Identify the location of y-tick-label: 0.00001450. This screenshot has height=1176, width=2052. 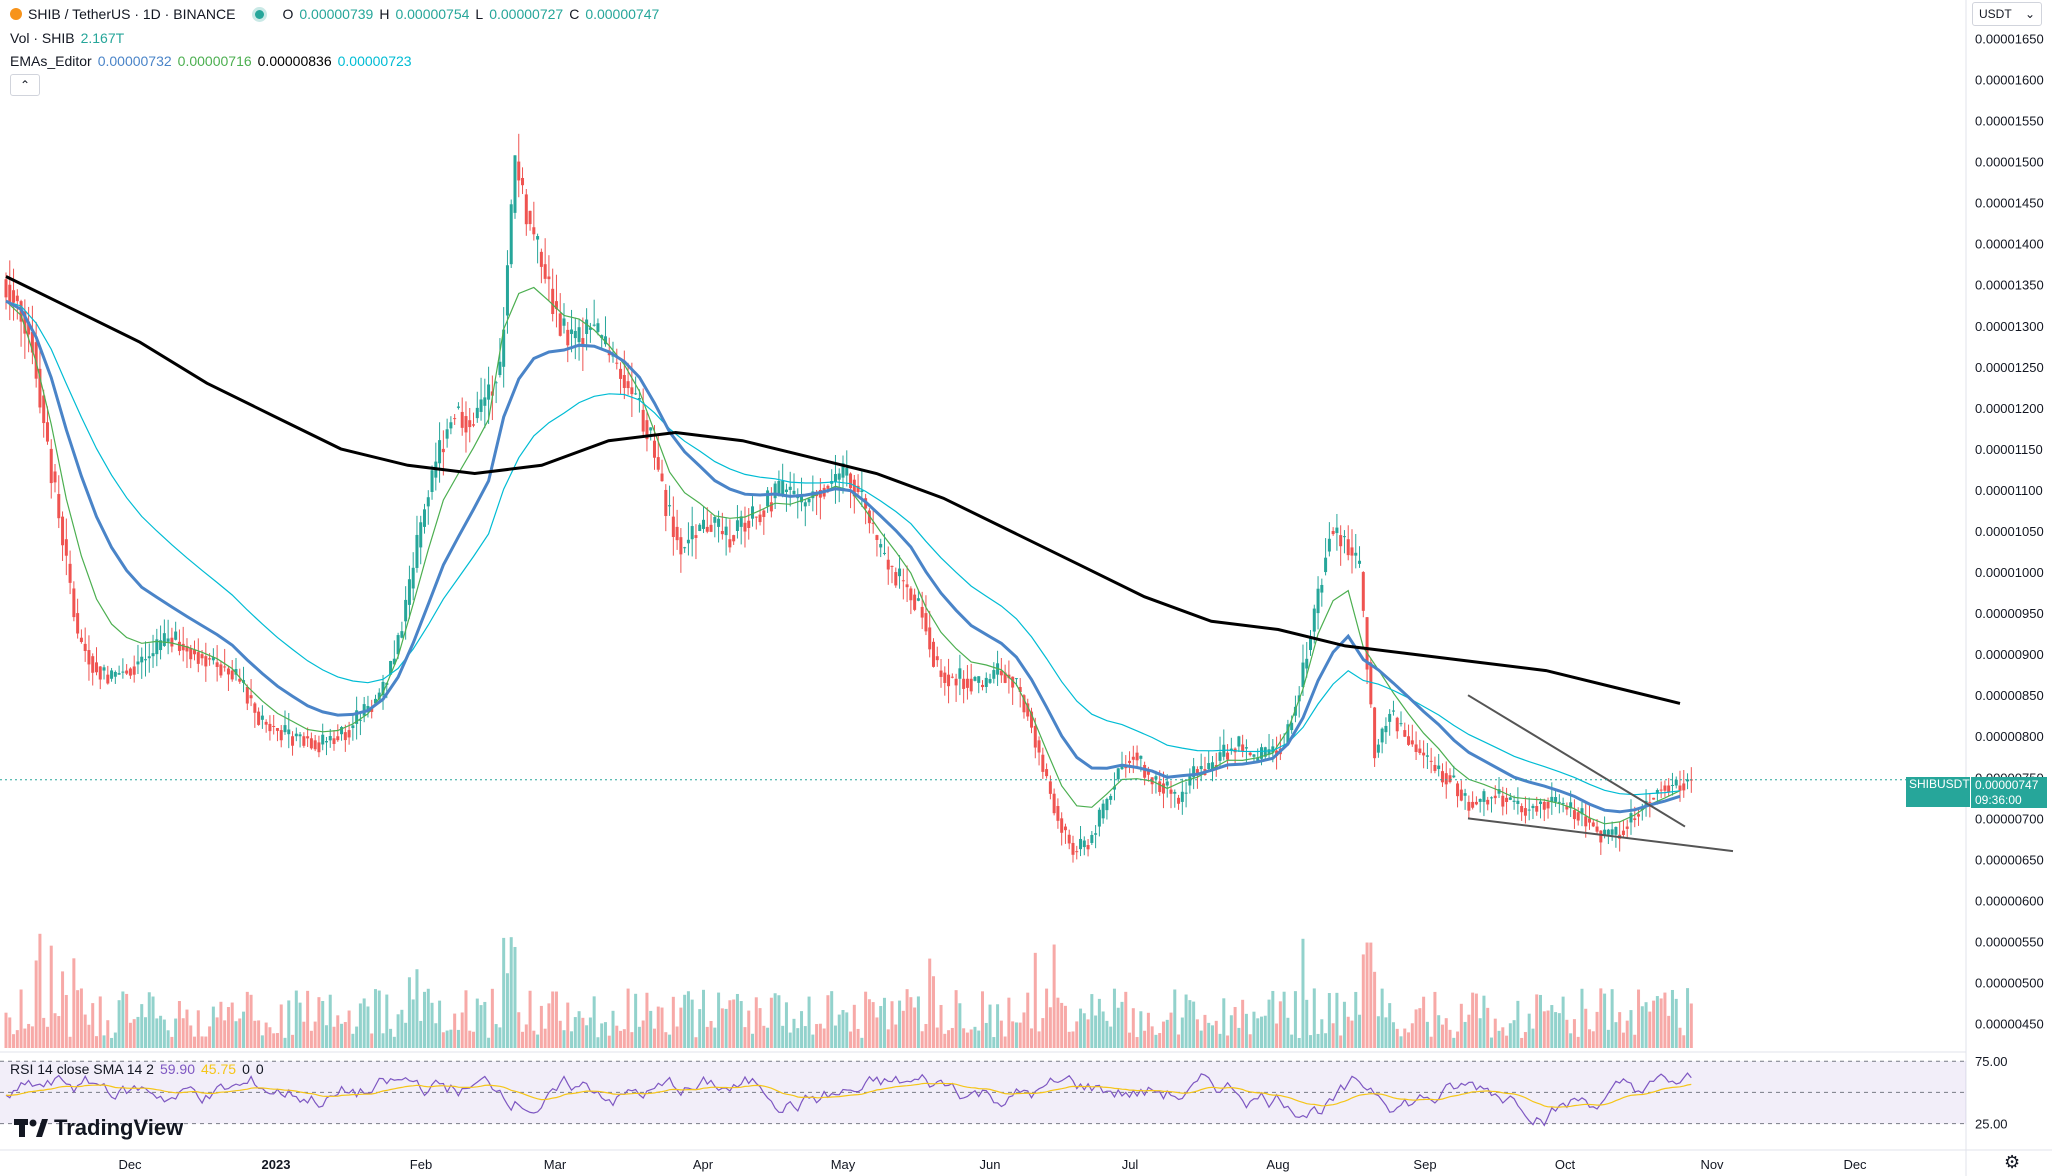
(2009, 203).